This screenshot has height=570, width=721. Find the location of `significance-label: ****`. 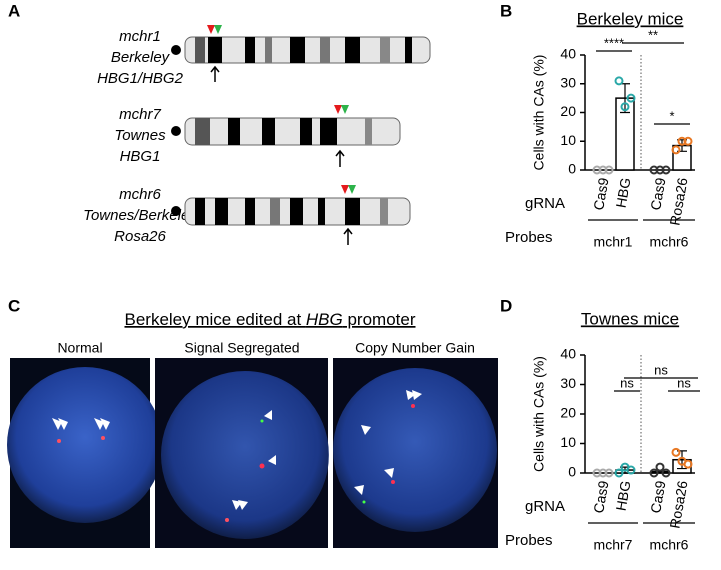

significance-label: **** is located at coordinates (614, 42).